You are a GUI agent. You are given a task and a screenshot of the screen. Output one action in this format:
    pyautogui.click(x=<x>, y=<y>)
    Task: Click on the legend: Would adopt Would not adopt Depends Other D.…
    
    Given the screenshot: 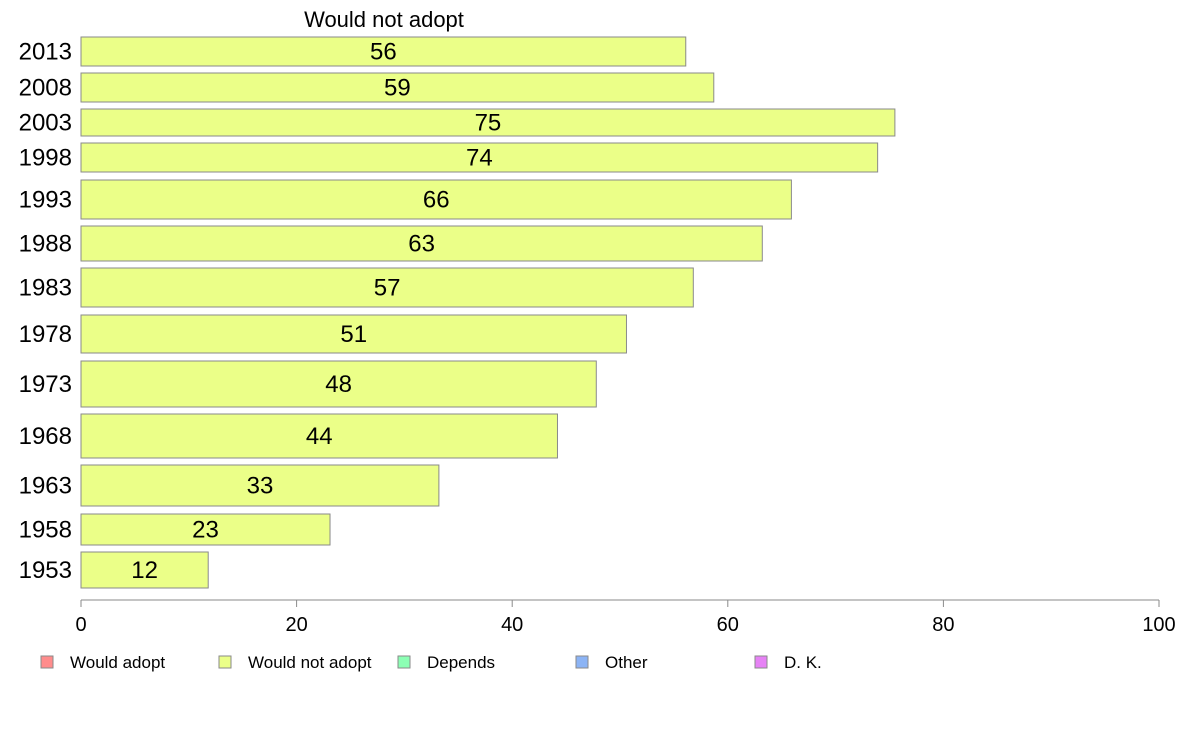 What is the action you would take?
    pyautogui.click(x=431, y=662)
    